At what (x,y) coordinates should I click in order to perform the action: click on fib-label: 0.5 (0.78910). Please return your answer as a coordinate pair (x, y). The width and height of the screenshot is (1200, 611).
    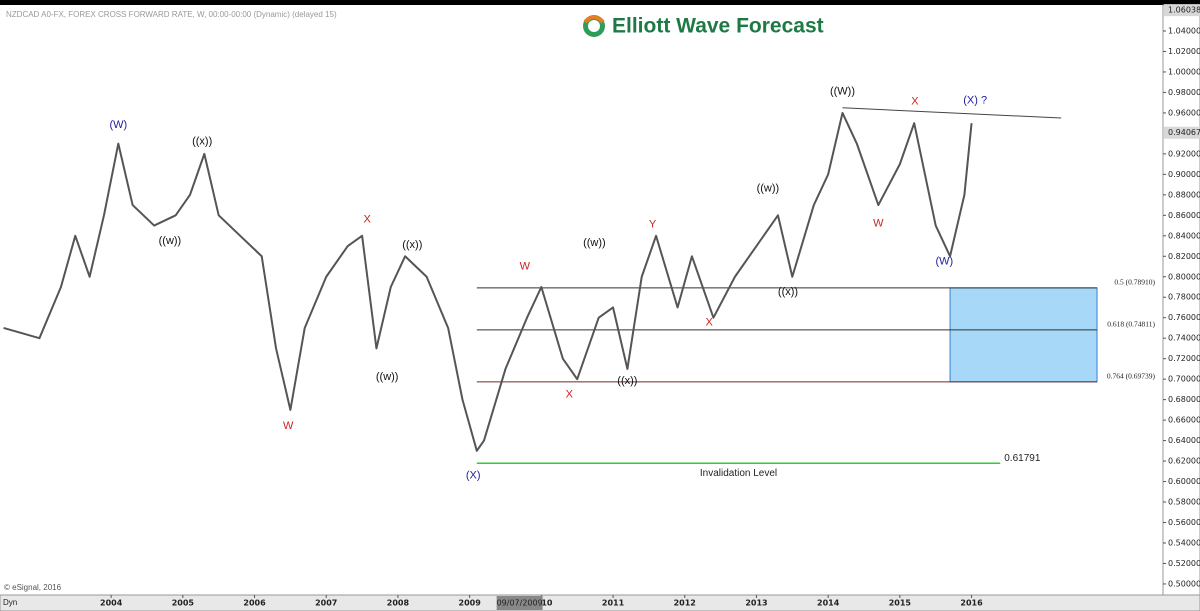
    Looking at the image, I should click on (1134, 282).